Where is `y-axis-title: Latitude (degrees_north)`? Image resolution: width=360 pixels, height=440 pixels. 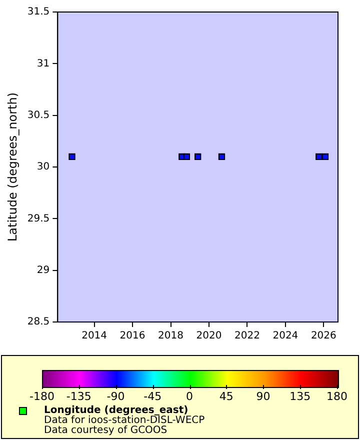
y-axis-title: Latitude (degrees_north) is located at coordinates (12, 167).